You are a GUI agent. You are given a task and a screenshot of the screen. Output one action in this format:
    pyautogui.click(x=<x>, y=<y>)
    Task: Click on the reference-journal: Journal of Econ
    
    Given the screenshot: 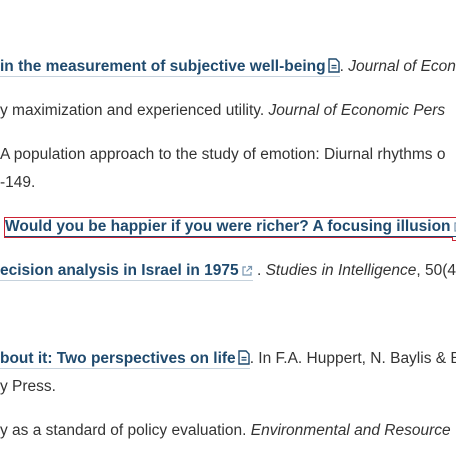 What is the action you would take?
    pyautogui.click(x=402, y=66)
    